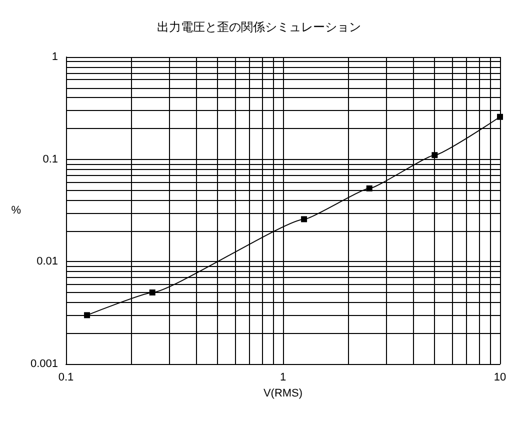 The height and width of the screenshot is (421, 518). I want to click on x-tick-label: 10, so click(500, 378).